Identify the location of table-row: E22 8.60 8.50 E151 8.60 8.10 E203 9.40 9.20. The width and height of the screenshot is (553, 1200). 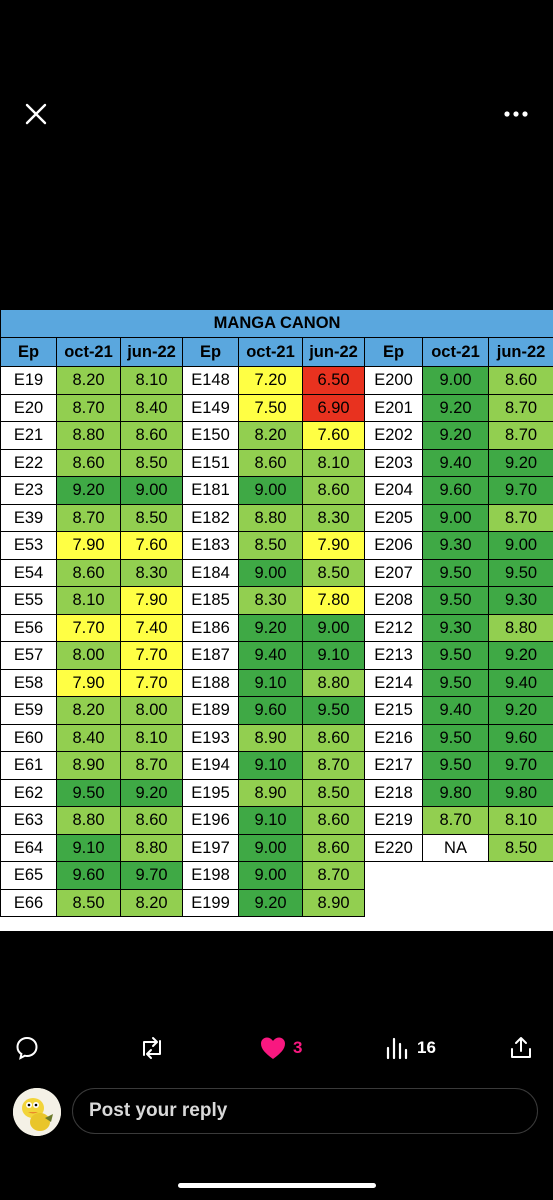
(276, 462).